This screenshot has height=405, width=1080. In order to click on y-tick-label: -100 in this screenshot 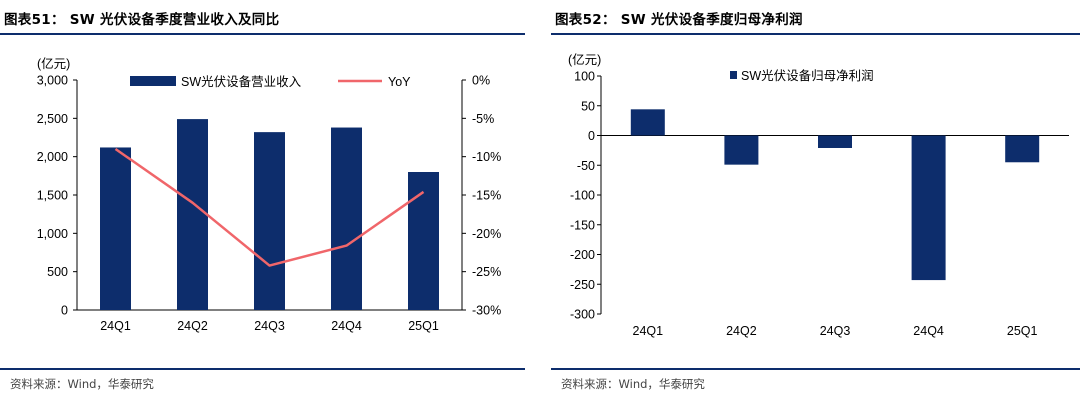, I will do `click(582, 196)`.